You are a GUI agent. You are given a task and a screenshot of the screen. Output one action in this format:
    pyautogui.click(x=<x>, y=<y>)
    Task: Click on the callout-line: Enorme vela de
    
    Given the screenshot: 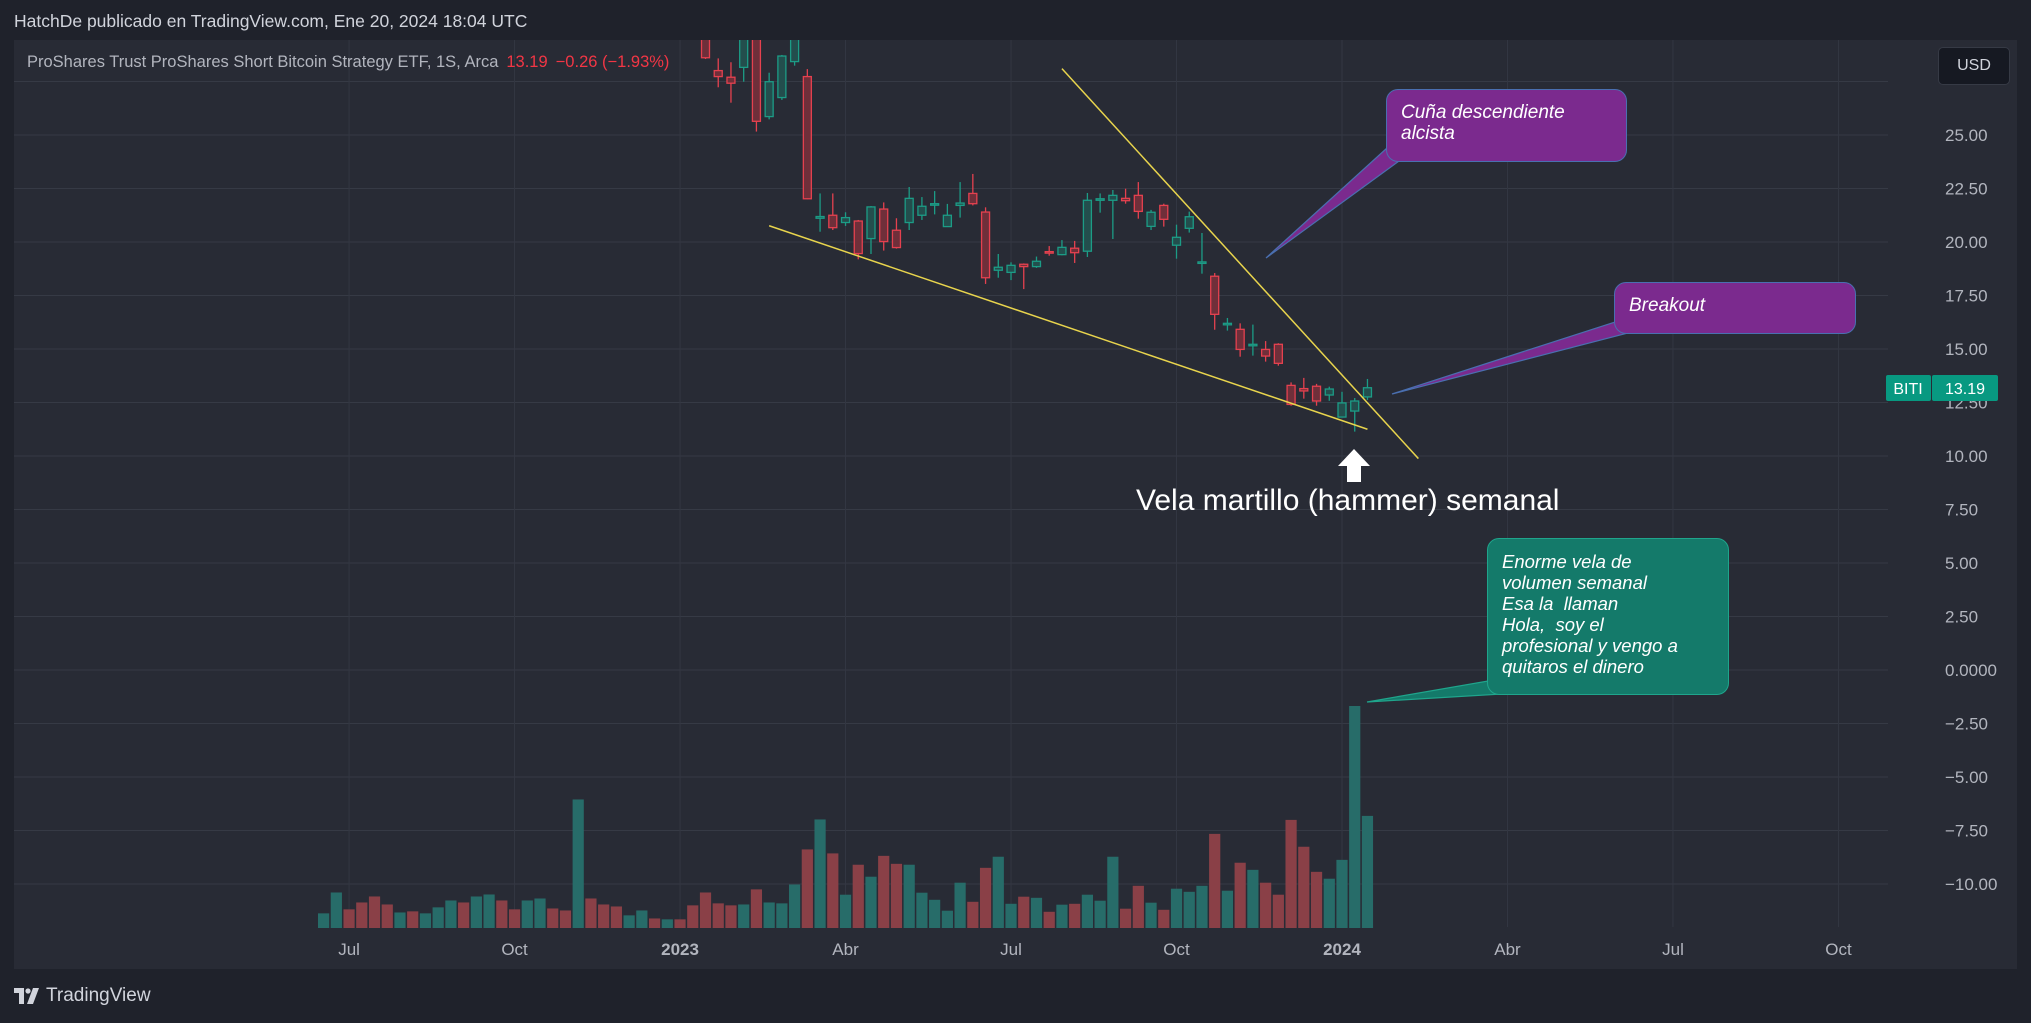 What is the action you would take?
    pyautogui.click(x=1567, y=561)
    